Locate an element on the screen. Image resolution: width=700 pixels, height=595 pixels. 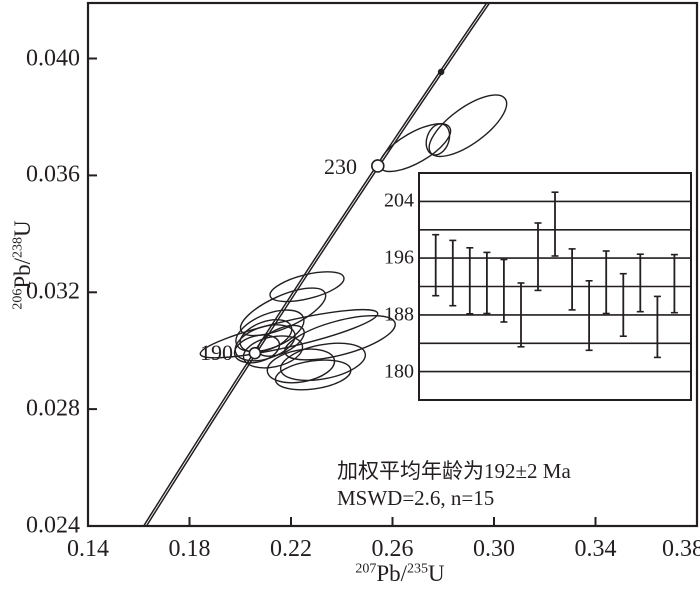
x-axis-label: 207Pb/235U is located at coordinates (400, 574).